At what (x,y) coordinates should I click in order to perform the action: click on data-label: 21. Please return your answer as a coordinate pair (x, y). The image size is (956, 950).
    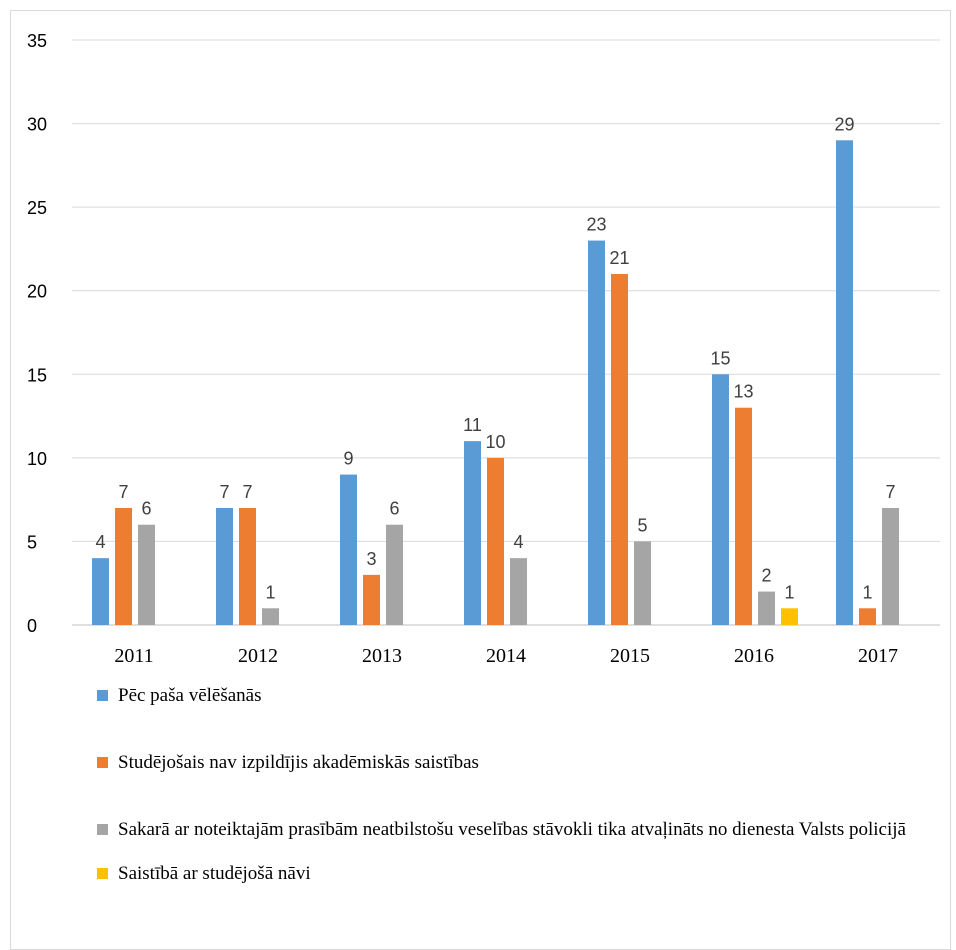
    Looking at the image, I should click on (619, 258).